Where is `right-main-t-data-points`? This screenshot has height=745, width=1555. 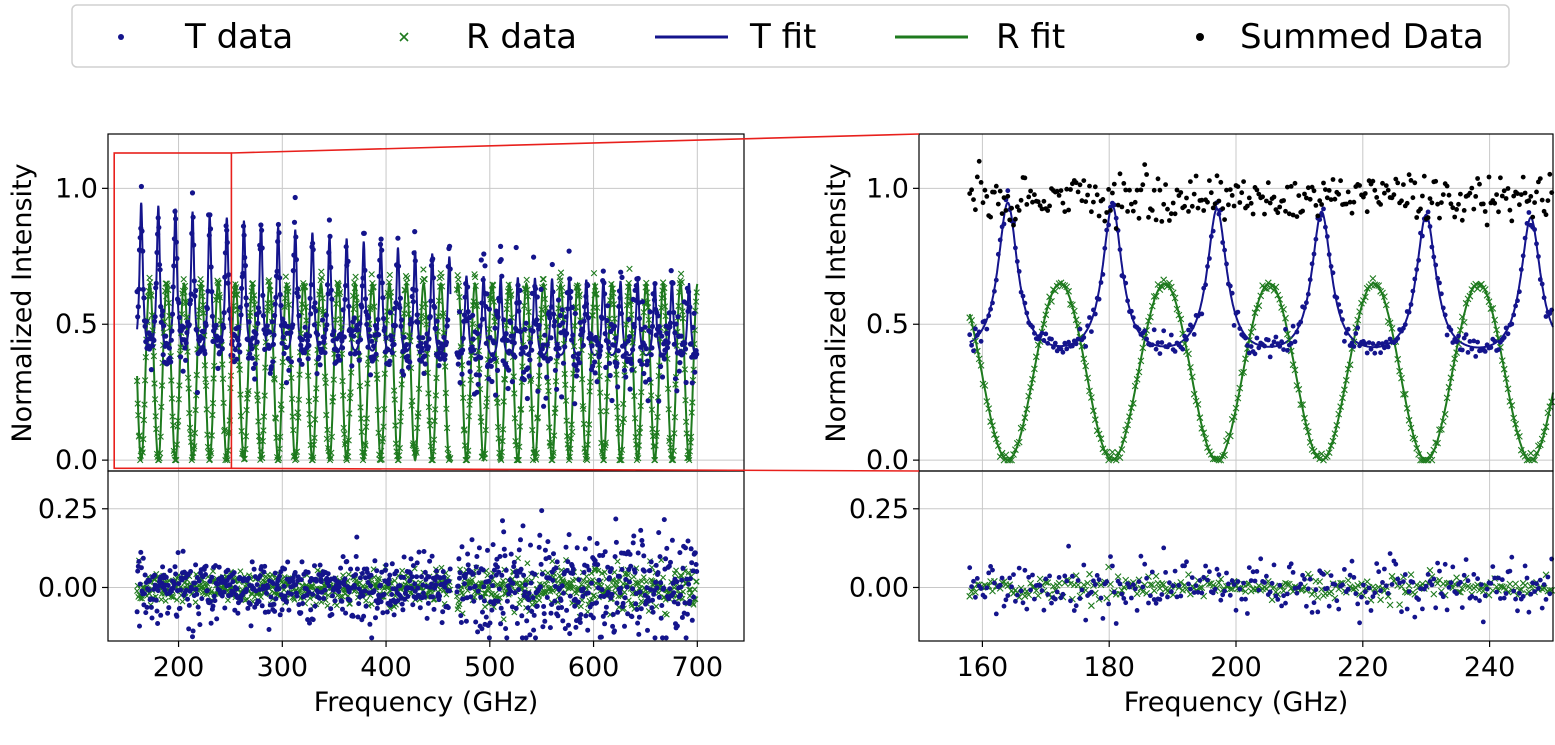 right-main-t-data-points is located at coordinates (1261, 274).